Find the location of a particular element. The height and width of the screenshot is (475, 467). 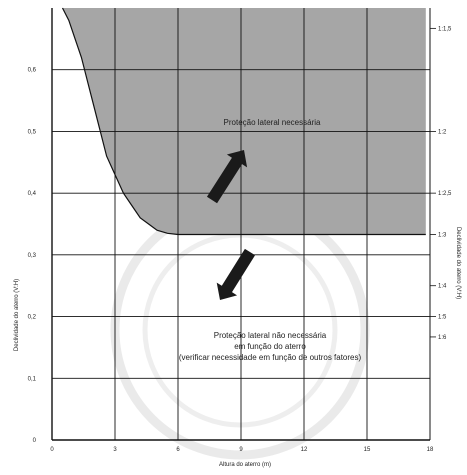

arrow-down-shape is located at coordinates (236, 274).